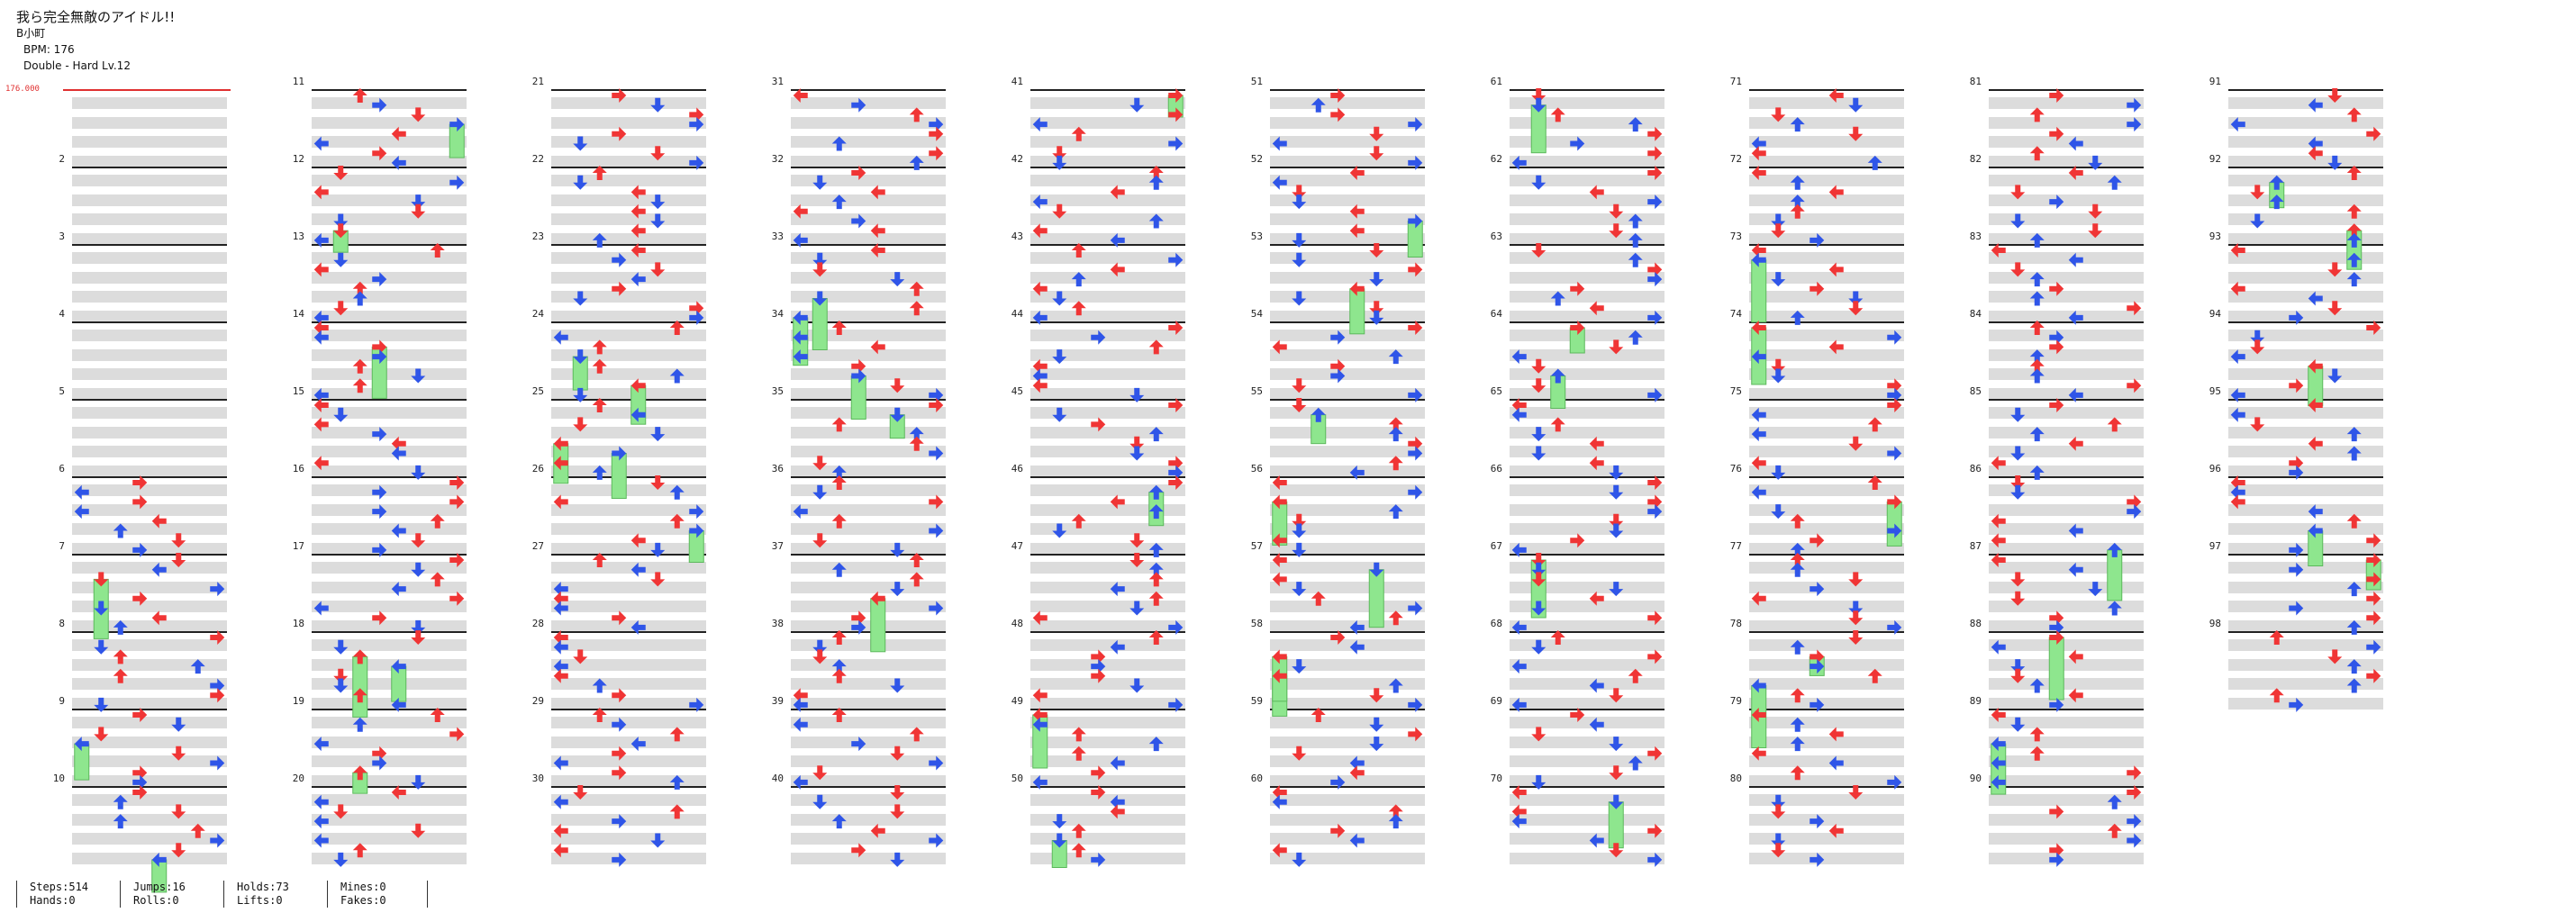 Image resolution: width=2576 pixels, height=922 pixels. What do you see at coordinates (1976, 623) in the screenshot?
I see `measure-number: 88` at bounding box center [1976, 623].